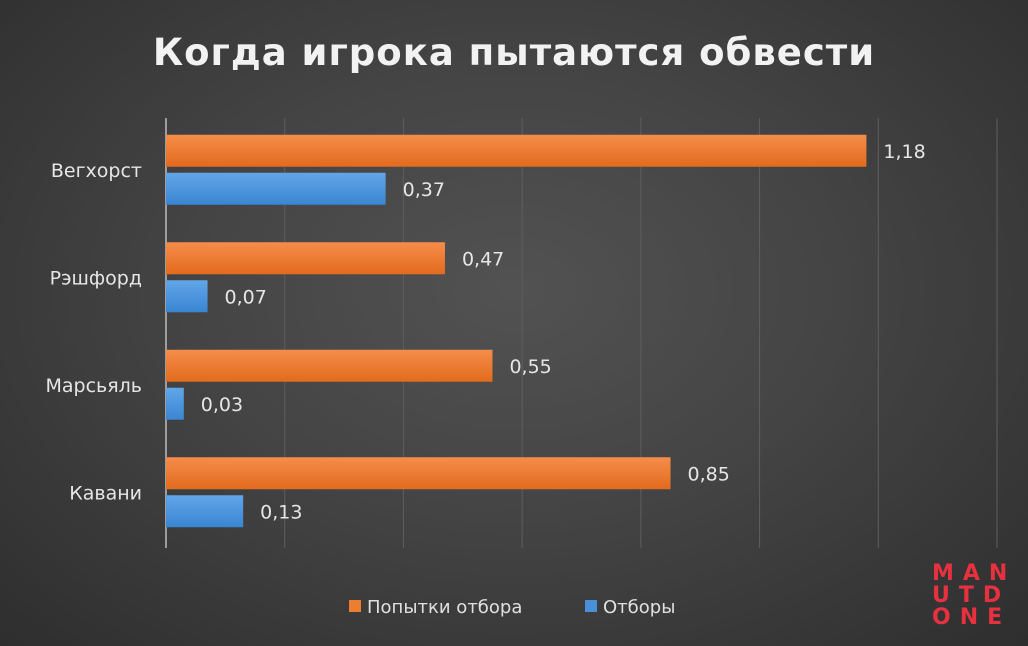 The height and width of the screenshot is (646, 1028). What do you see at coordinates (96, 278) in the screenshot?
I see `category-label: Рэшфорд` at bounding box center [96, 278].